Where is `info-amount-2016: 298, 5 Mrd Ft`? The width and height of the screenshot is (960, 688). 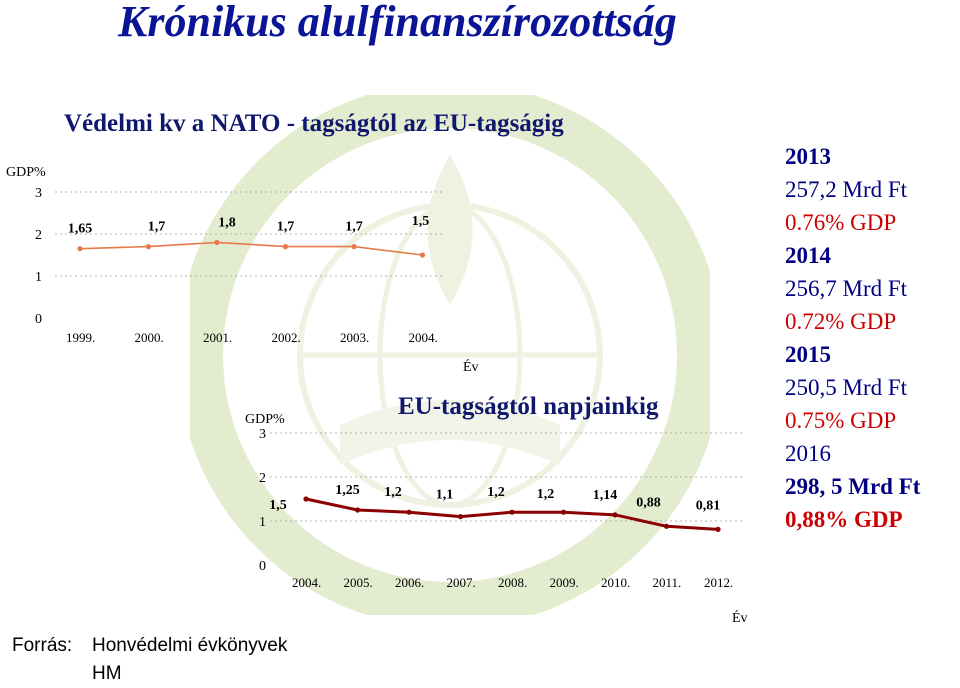 info-amount-2016: 298, 5 Mrd Ft is located at coordinates (853, 486).